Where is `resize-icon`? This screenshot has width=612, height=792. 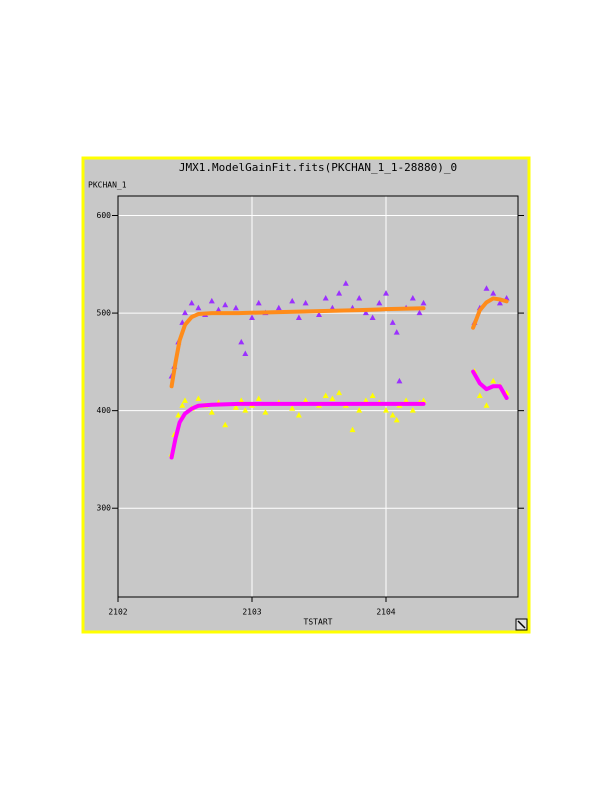
resize-icon is located at coordinates (521, 624).